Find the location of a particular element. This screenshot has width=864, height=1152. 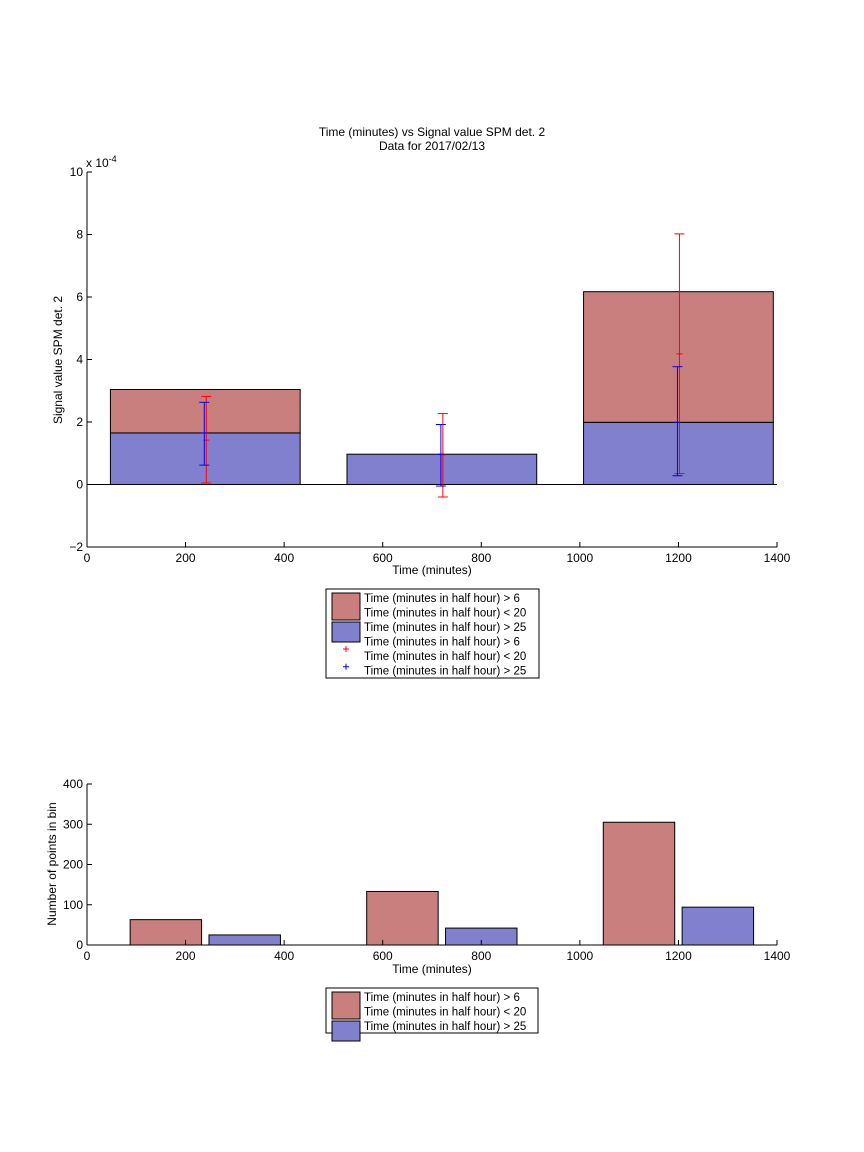

y-axis-exponent: x 10-4 is located at coordinates (101, 162).